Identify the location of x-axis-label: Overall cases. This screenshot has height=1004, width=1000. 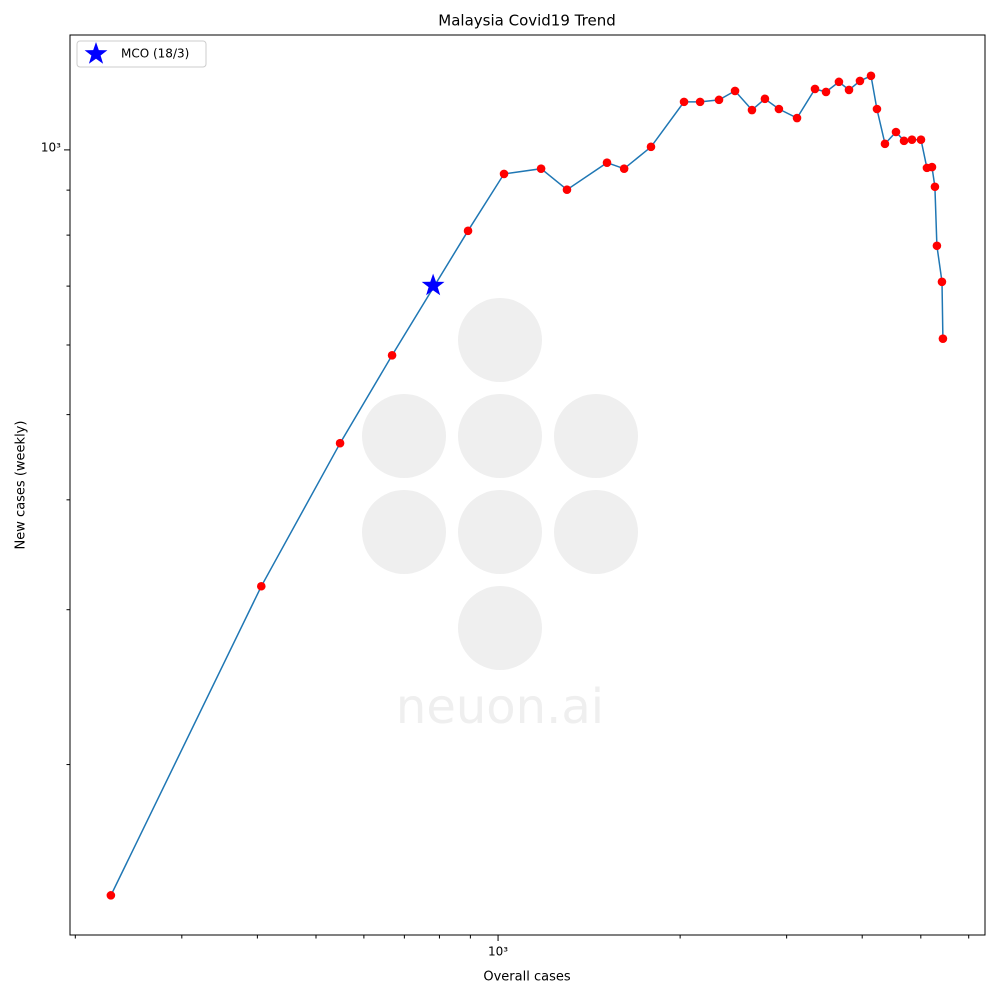
(526, 977).